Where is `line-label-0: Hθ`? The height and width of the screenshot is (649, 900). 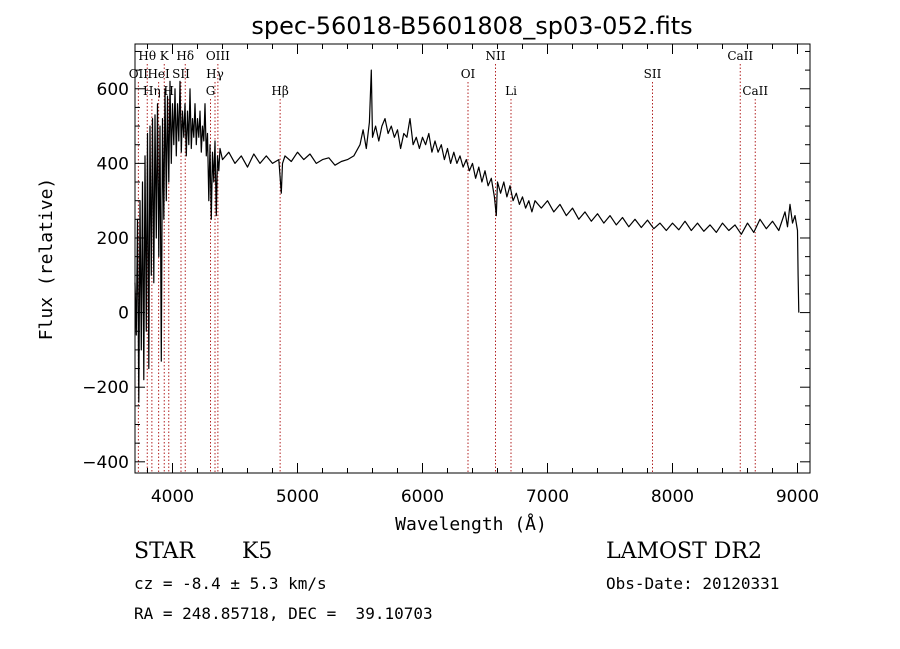
line-label-0: Hθ is located at coordinates (147, 56).